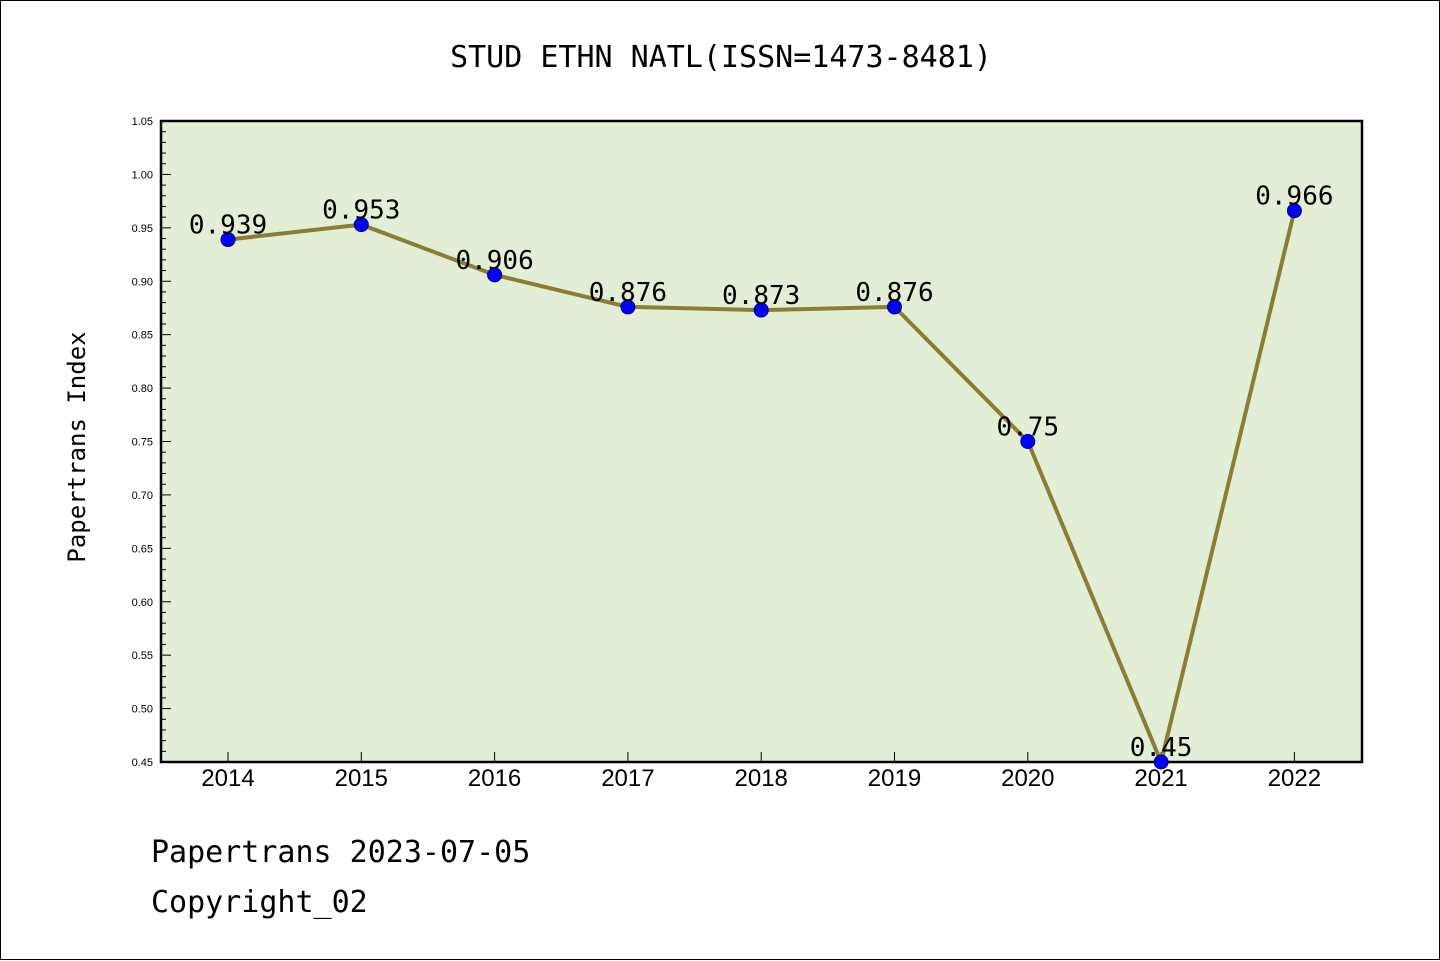 This screenshot has height=961, width=1440. Describe the element at coordinates (227, 778) in the screenshot. I see `x-tick-label: 2014` at that location.